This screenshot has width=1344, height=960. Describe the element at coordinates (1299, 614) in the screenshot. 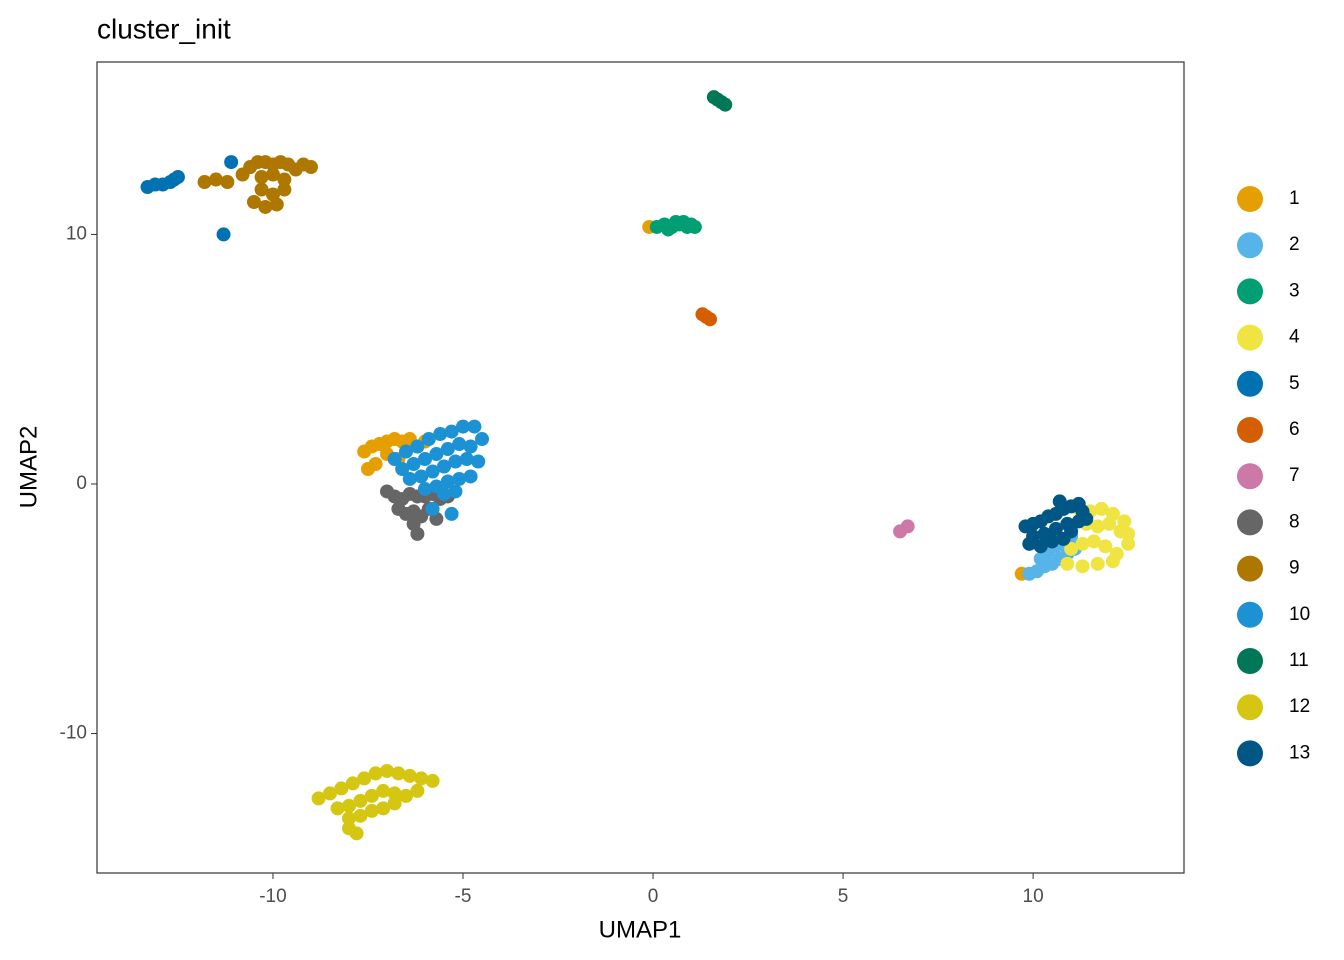

I see `legend-label: 10` at that location.